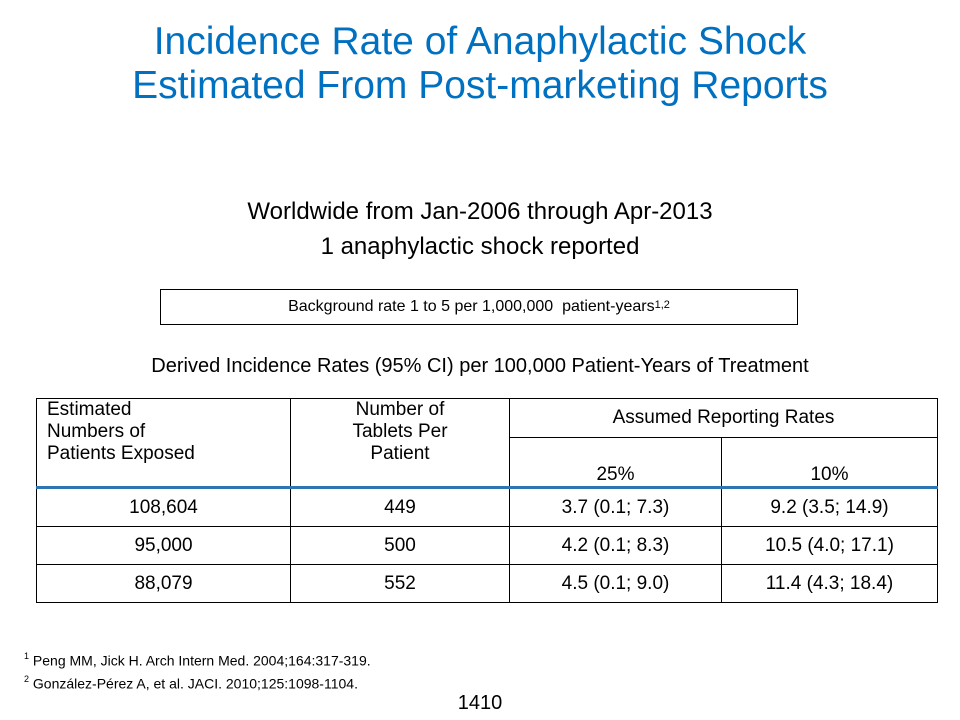 This screenshot has width=960, height=720. What do you see at coordinates (400, 545) in the screenshot?
I see `cell-tablets: 500` at bounding box center [400, 545].